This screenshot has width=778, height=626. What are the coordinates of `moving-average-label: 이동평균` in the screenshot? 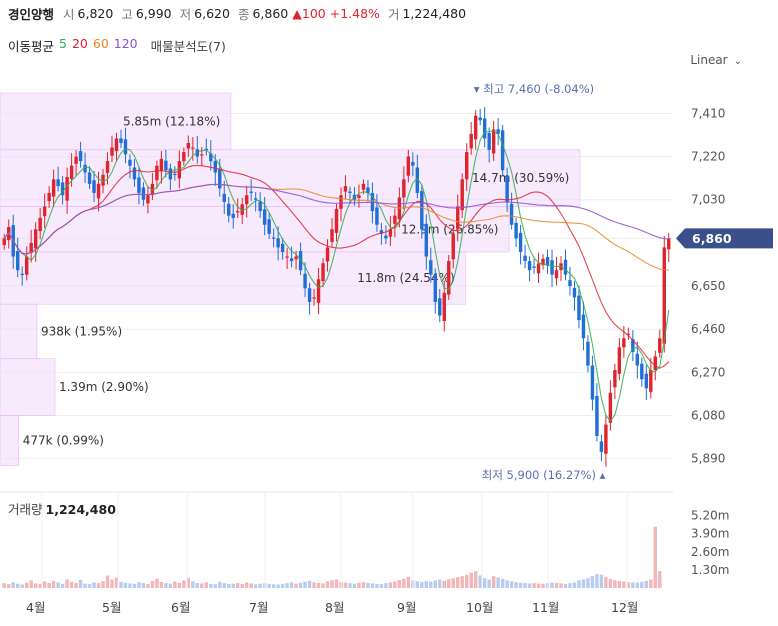 It's located at (31, 46).